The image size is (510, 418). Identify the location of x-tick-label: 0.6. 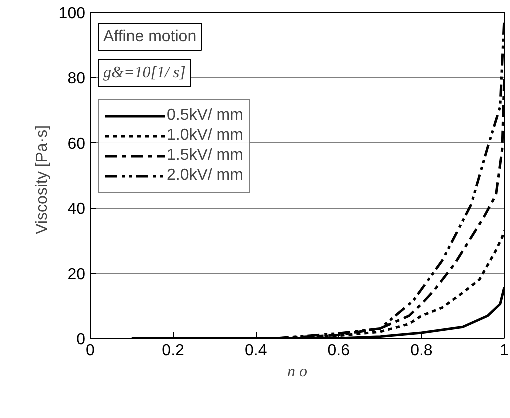
(339, 351).